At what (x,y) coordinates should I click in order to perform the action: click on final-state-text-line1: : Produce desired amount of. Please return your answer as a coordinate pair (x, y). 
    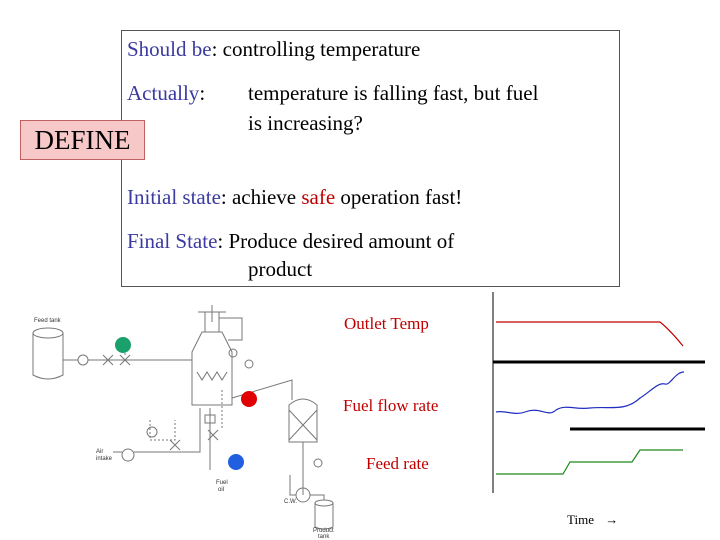
    Looking at the image, I should click on (336, 241).